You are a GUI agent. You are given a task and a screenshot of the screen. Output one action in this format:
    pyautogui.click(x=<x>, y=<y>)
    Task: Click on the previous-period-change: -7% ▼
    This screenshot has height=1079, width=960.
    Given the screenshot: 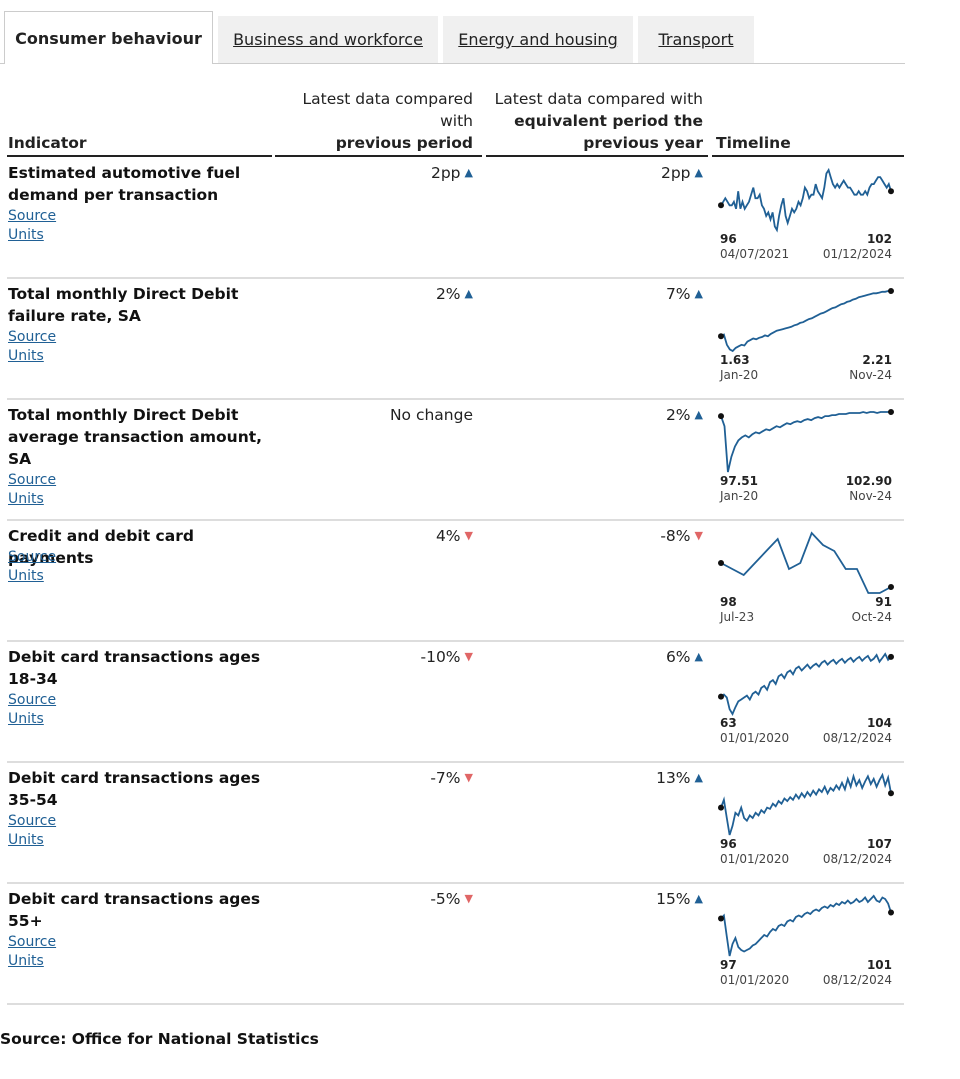 What is the action you would take?
    pyautogui.click(x=372, y=778)
    